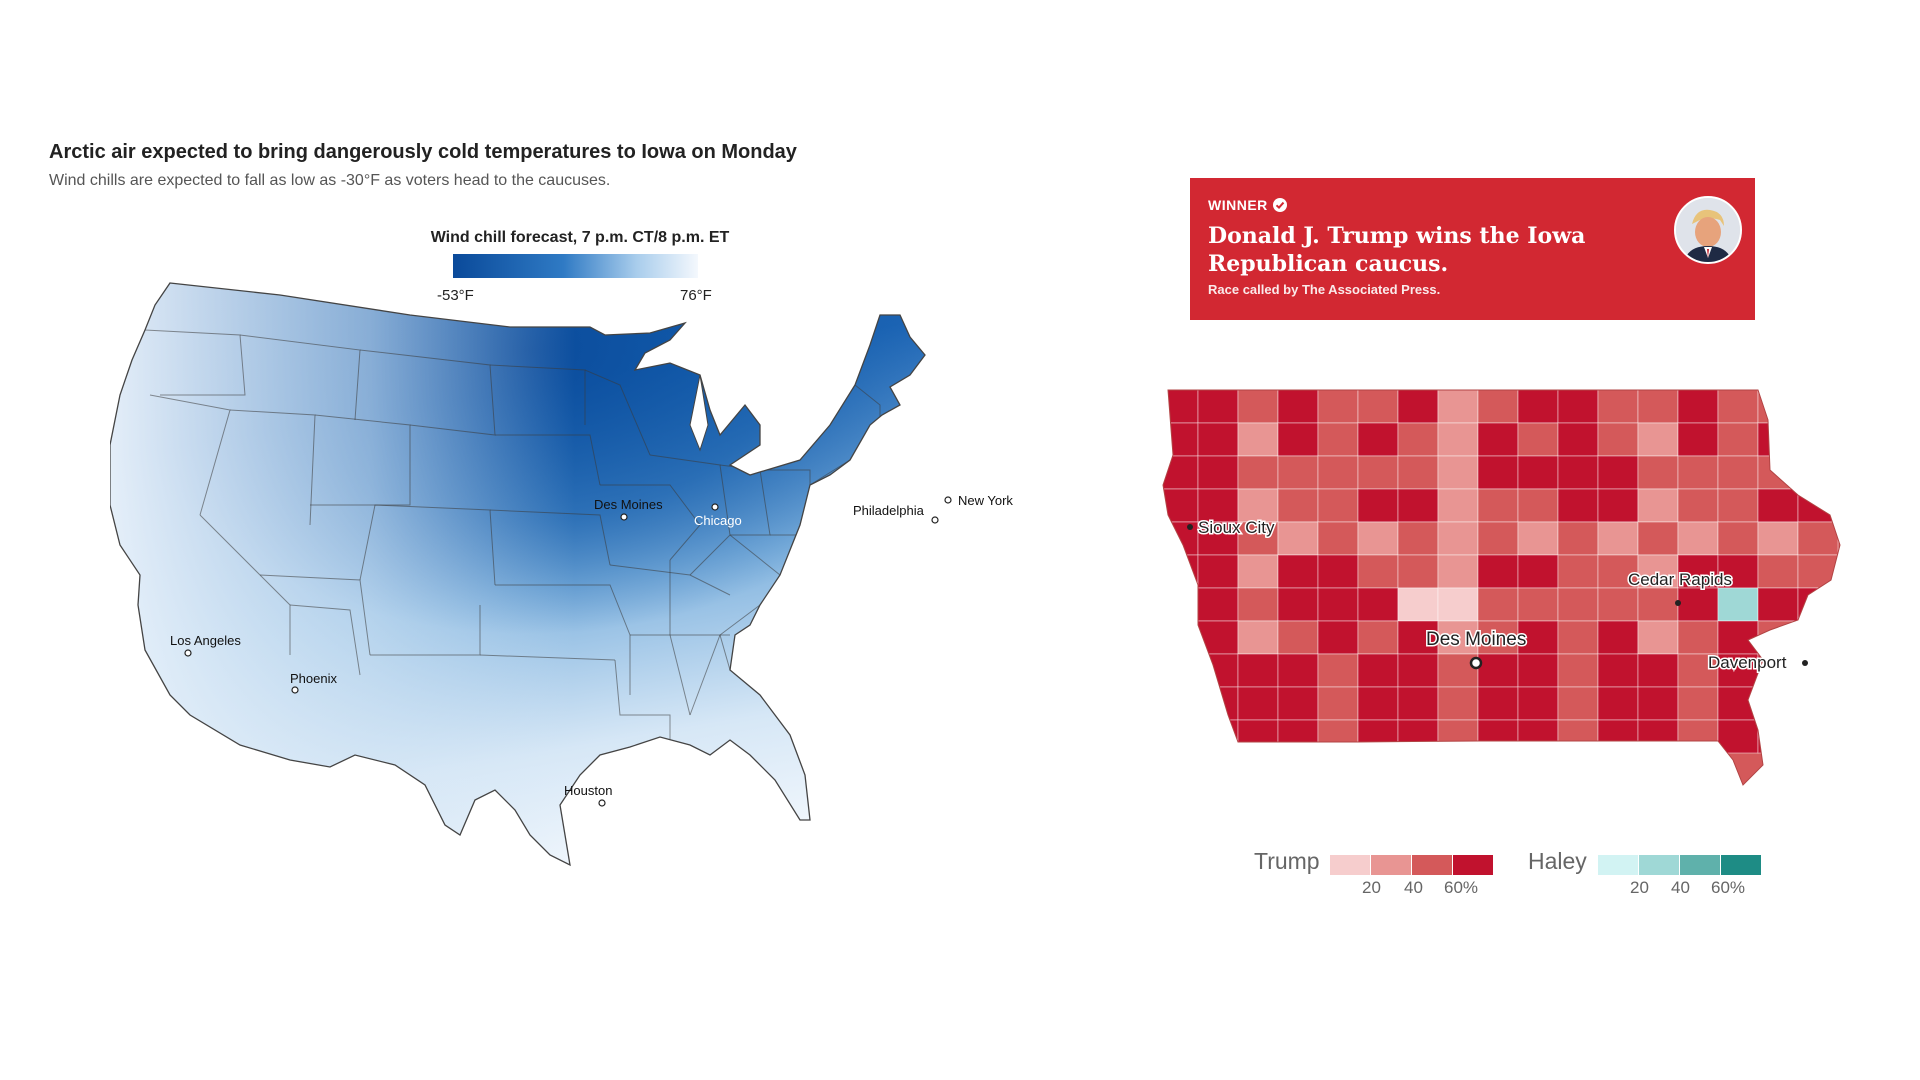 The width and height of the screenshot is (1920, 1080). I want to click on wind-chill-min-label: -53°F, so click(455, 295).